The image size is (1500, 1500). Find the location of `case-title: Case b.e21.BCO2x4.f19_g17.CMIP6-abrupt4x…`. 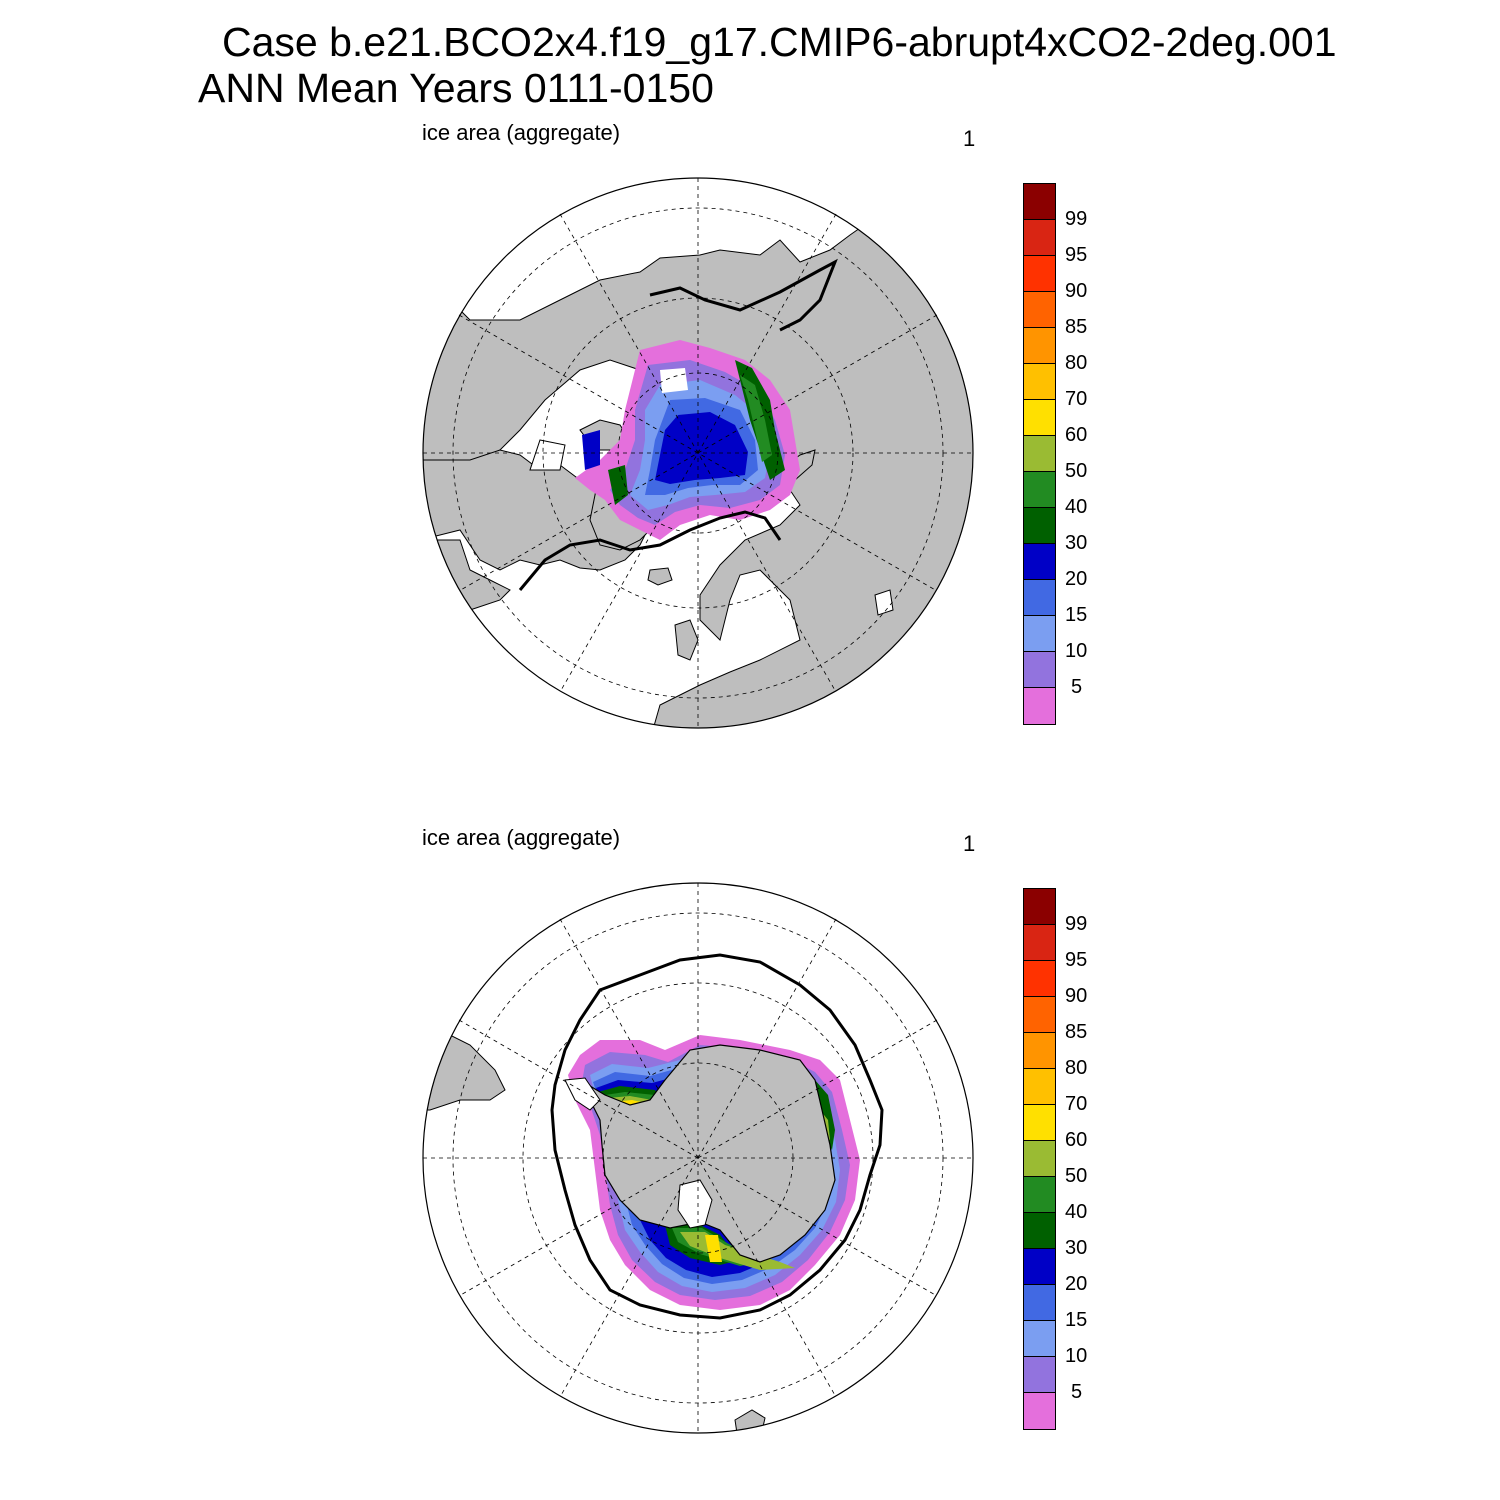

case-title: Case b.e21.BCO2x4.f19_g17.CMIP6-abrupt4x… is located at coordinates (779, 42).